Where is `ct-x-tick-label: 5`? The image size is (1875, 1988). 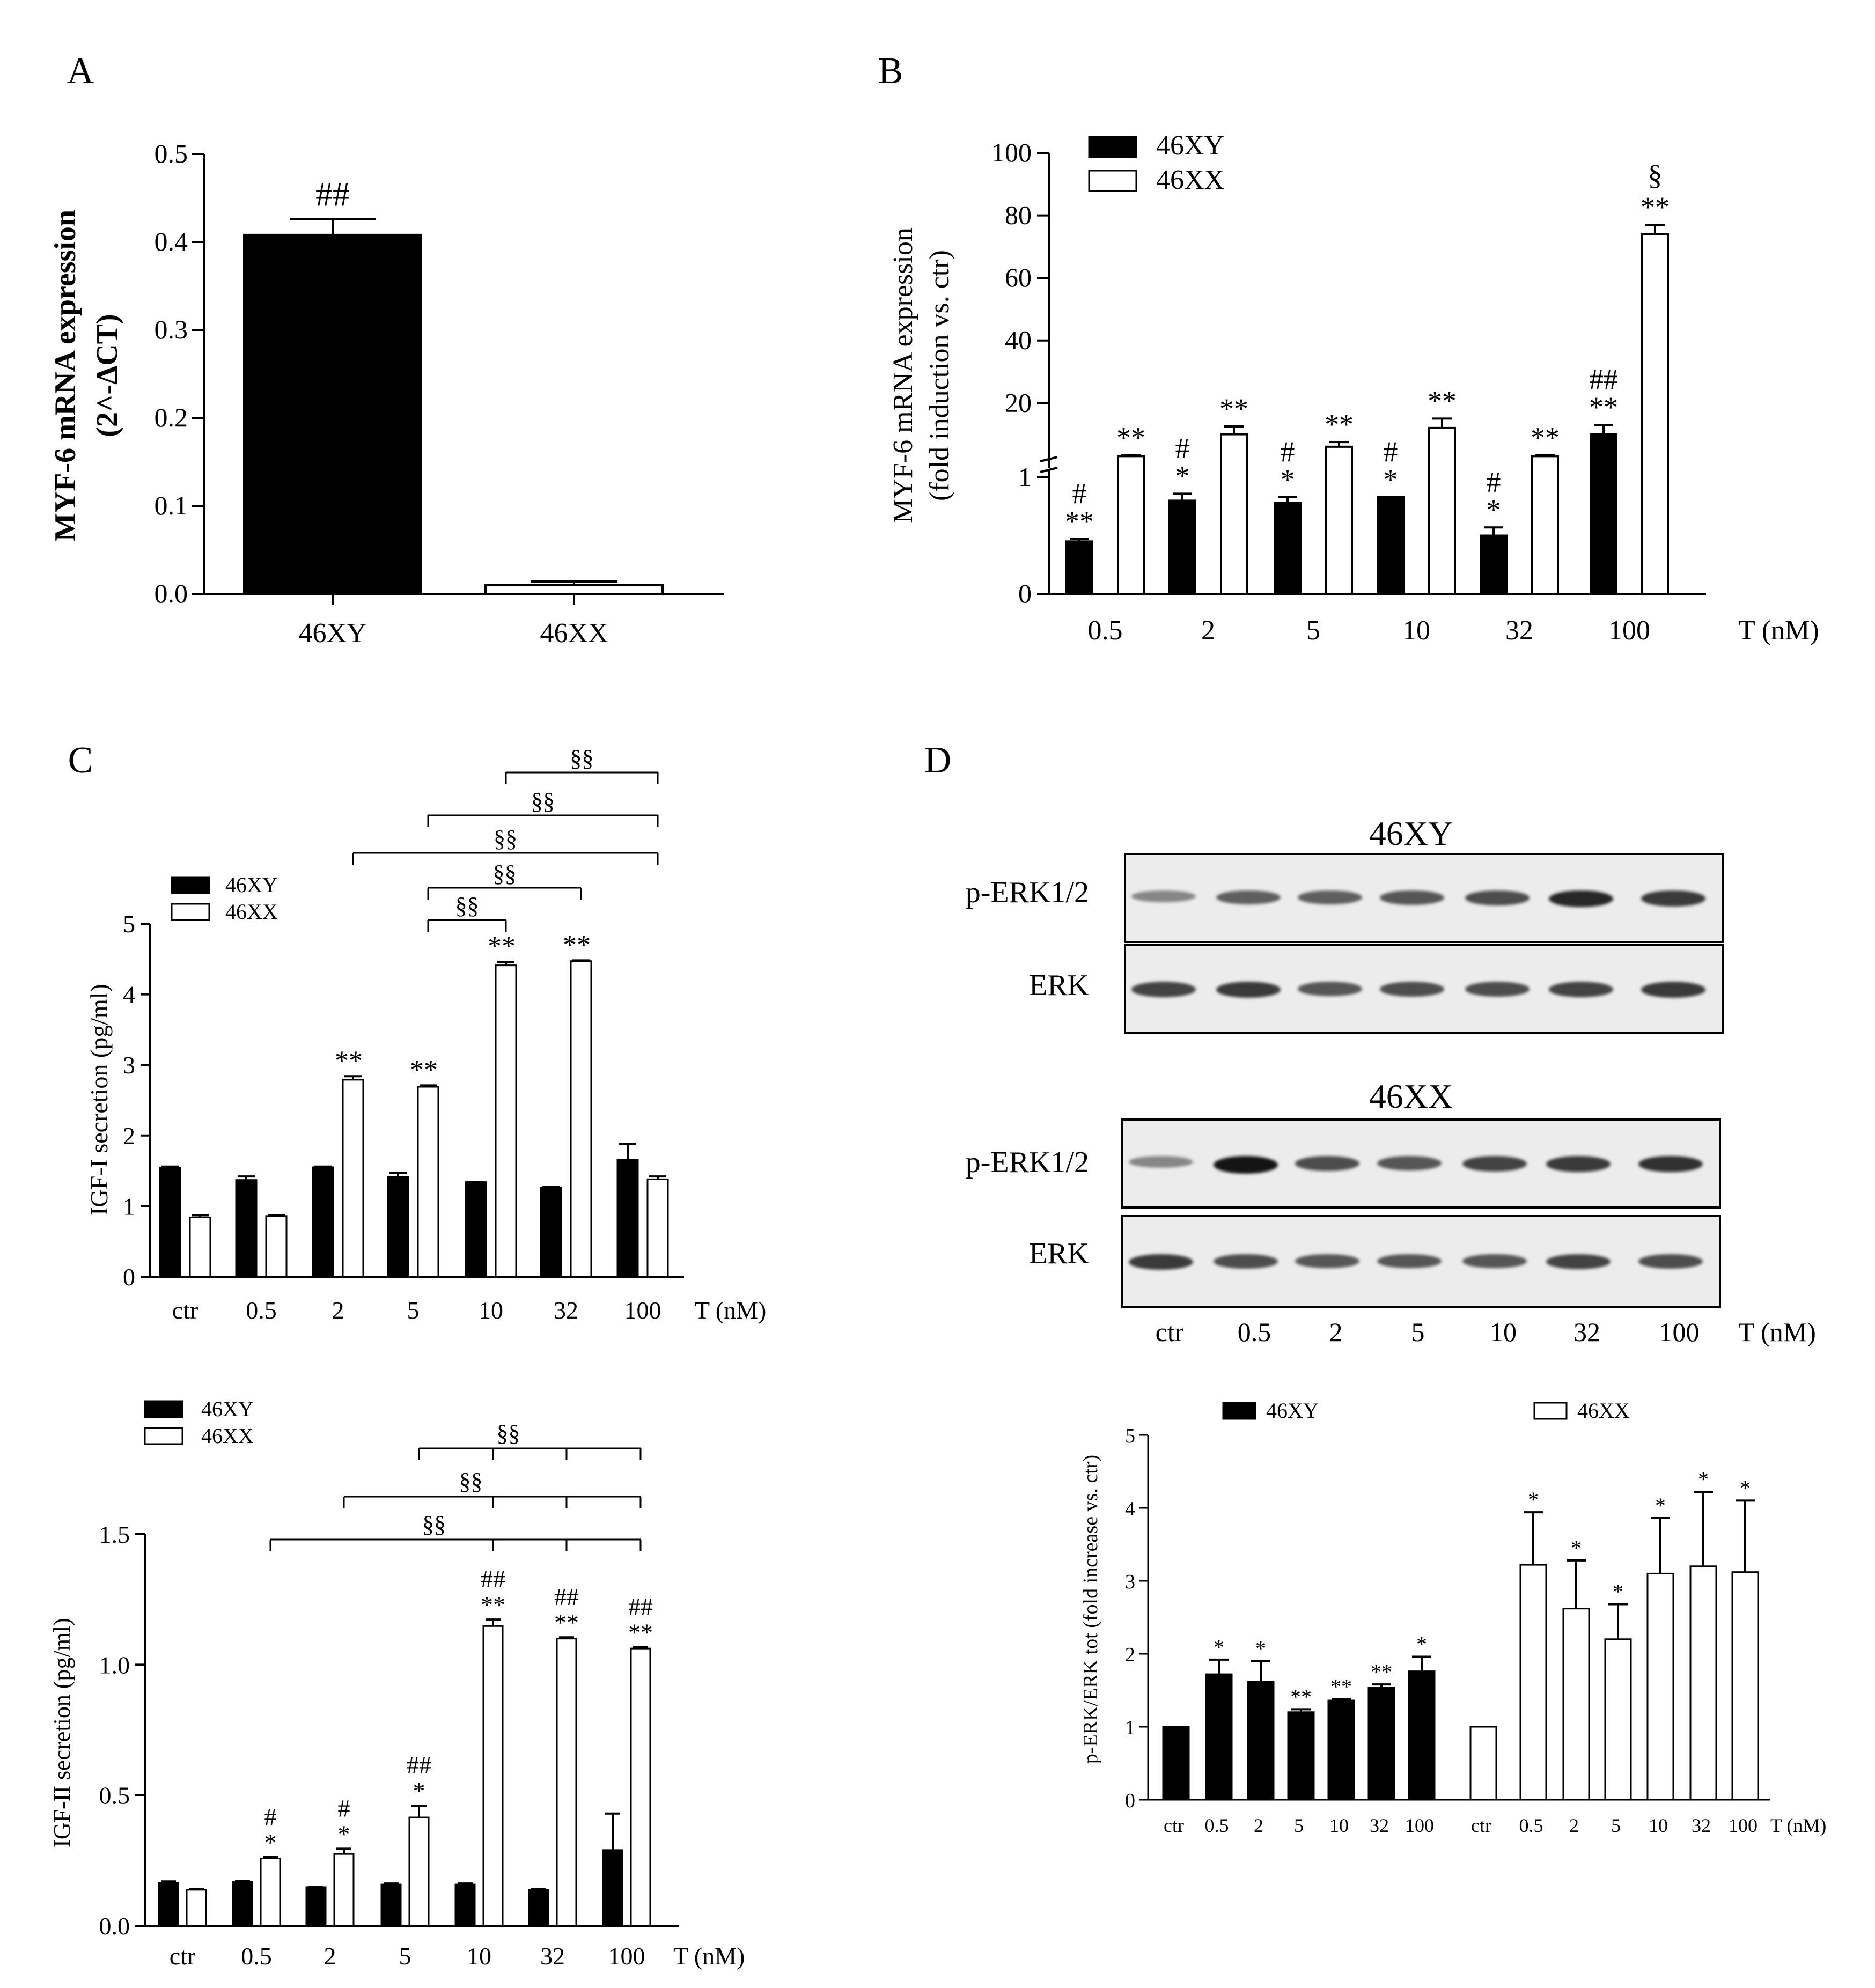 ct-x-tick-label: 5 is located at coordinates (413, 1310).